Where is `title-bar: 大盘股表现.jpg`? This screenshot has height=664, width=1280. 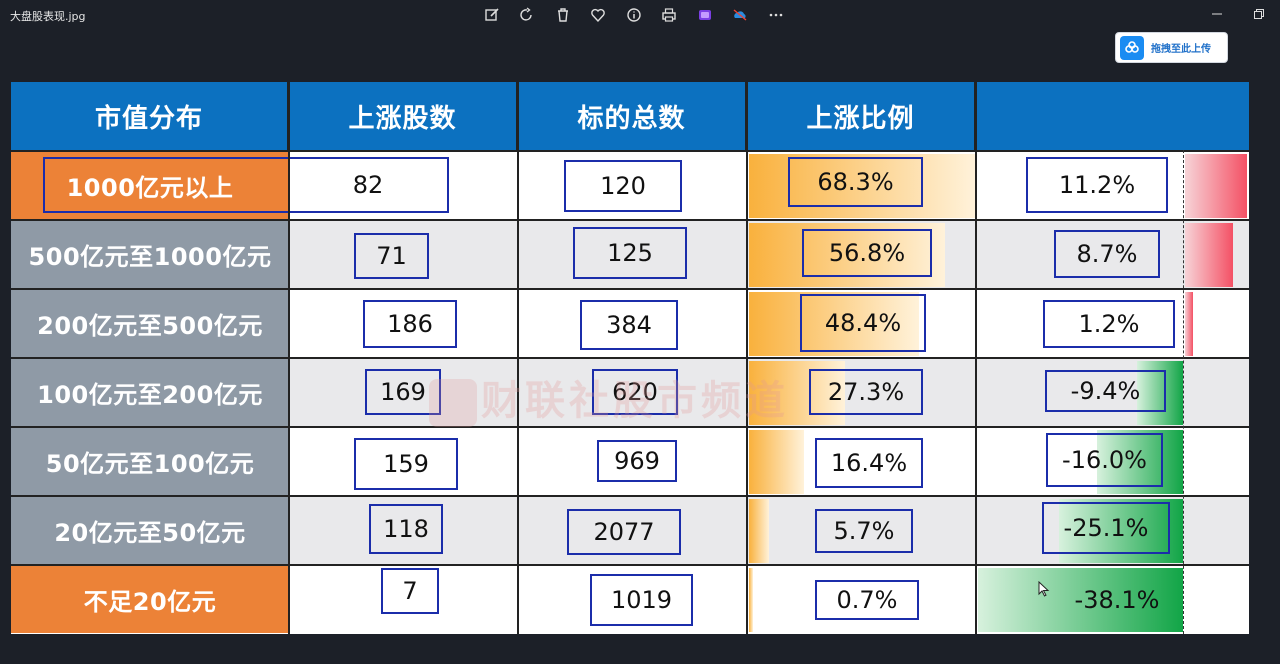 title-bar: 大盘股表现.jpg is located at coordinates (640, 15).